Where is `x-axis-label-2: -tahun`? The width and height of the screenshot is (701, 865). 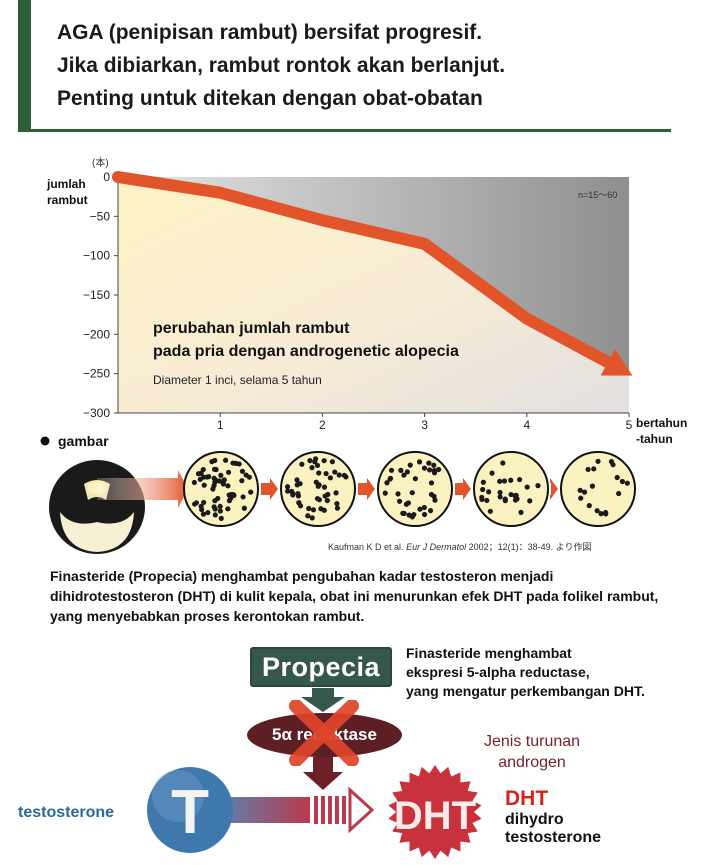 x-axis-label-2: -tahun is located at coordinates (654, 439).